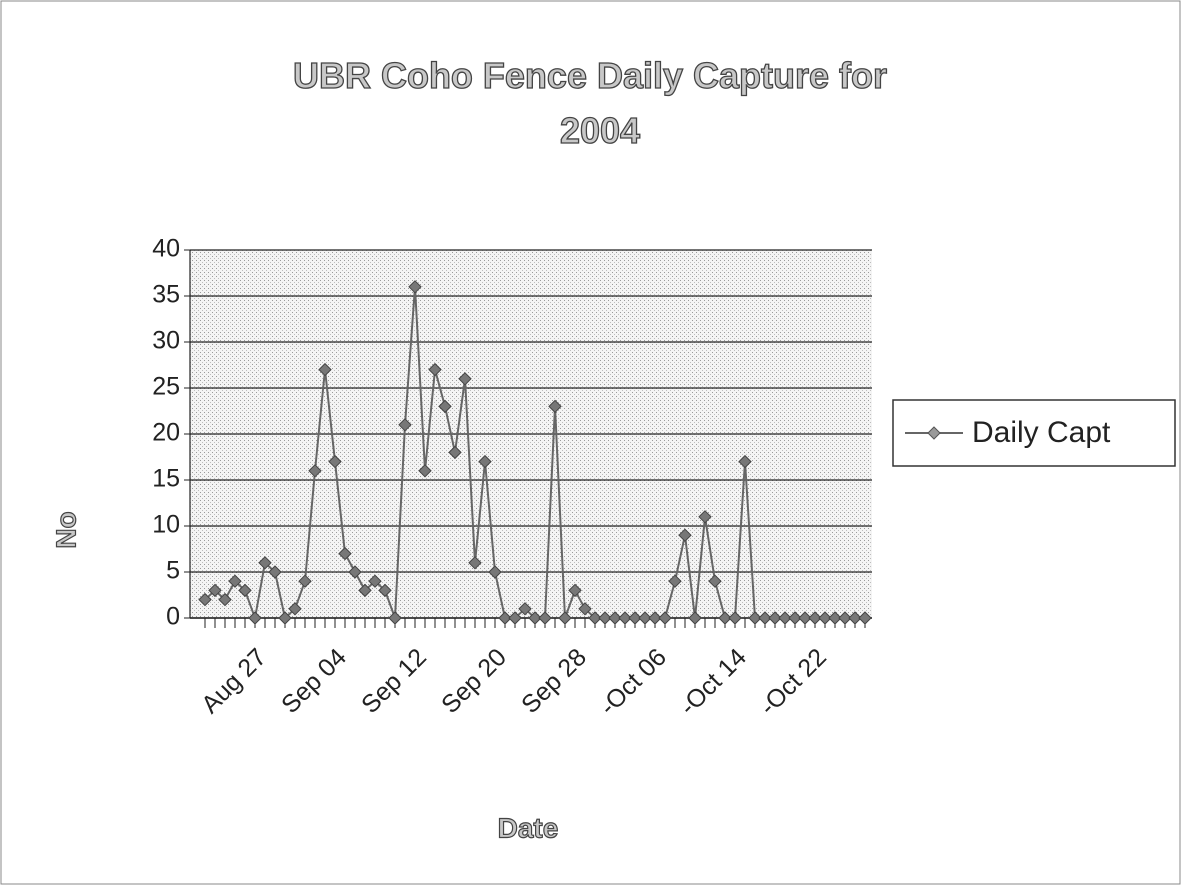 This screenshot has width=1181, height=885. Describe the element at coordinates (166, 479) in the screenshot. I see `y-tick-label: 15` at that location.